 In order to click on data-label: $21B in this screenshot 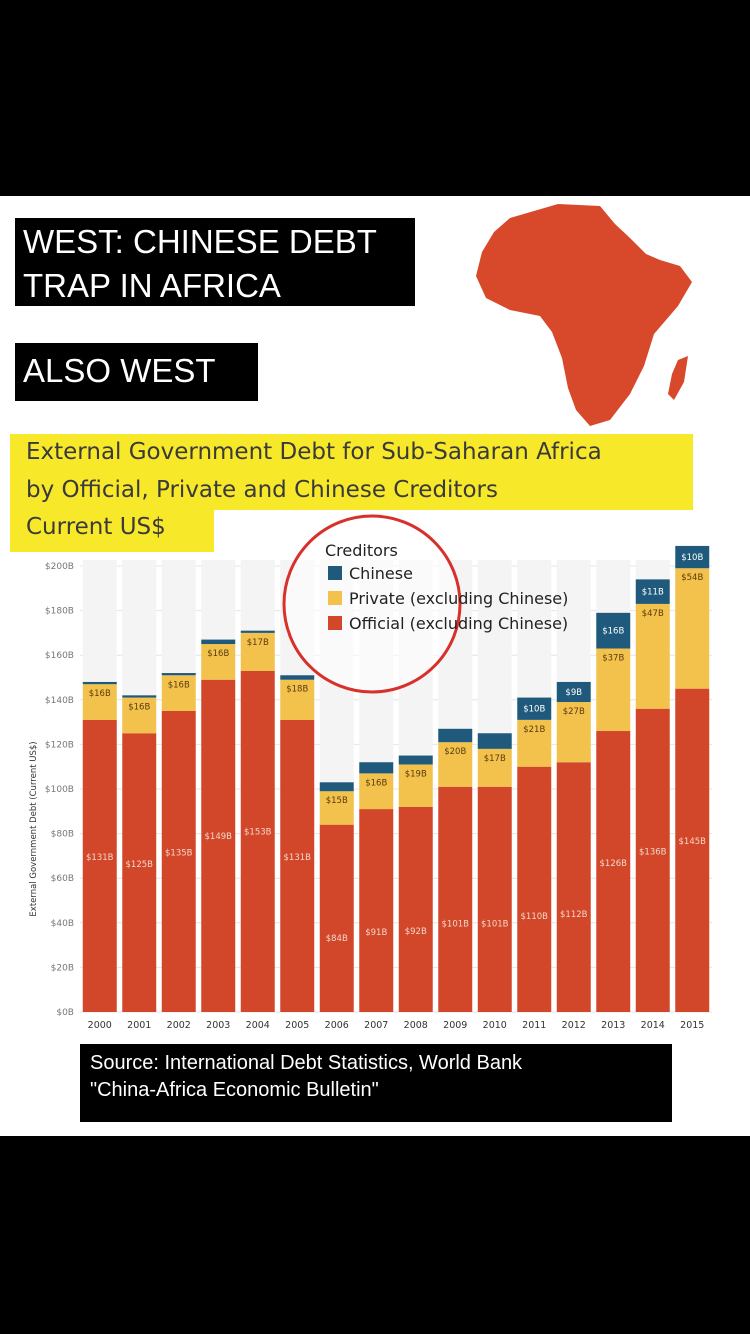, I will do `click(534, 730)`.